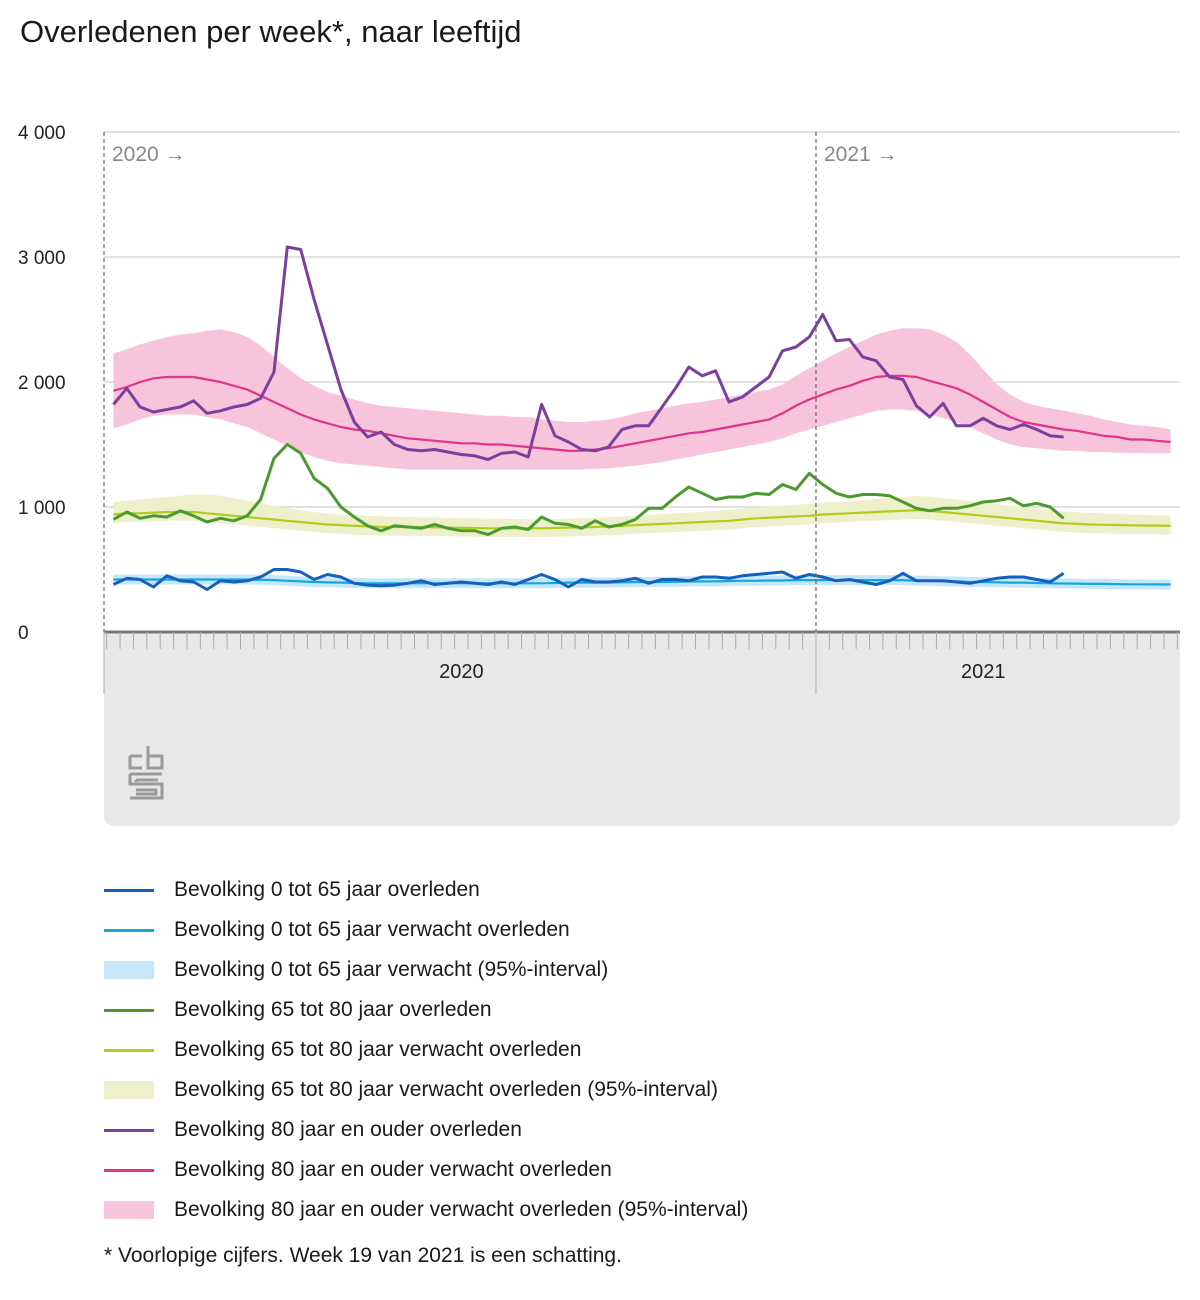  I want to click on y-tick-label: 1 000, so click(42, 508).